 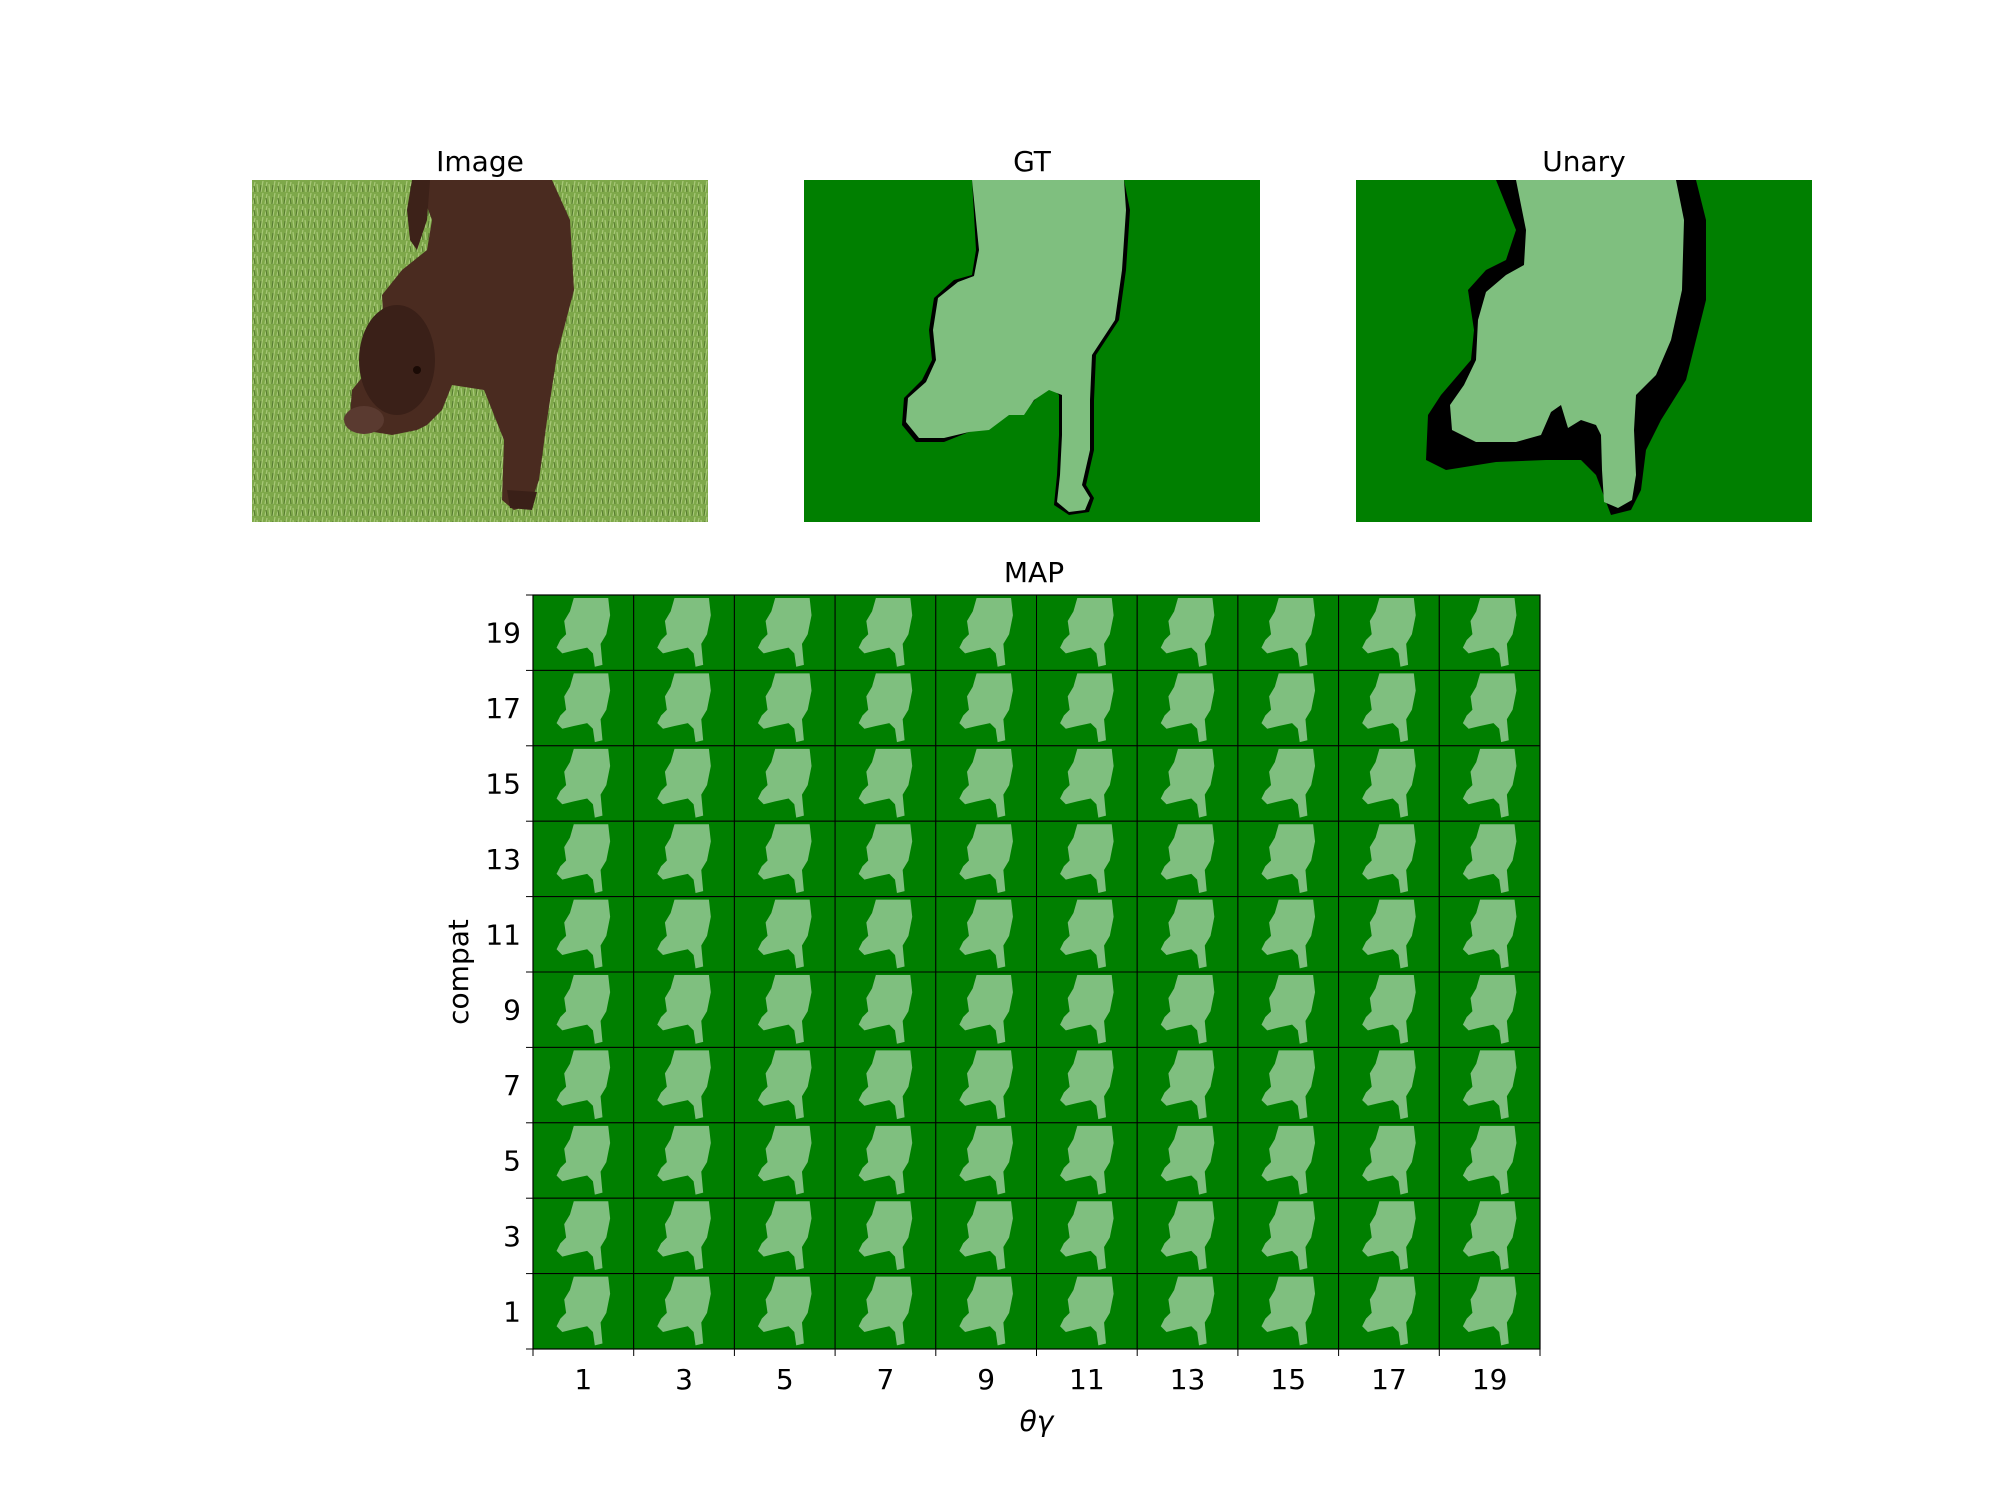 I want to click on y-tick-label: 3, so click(x=512, y=1236).